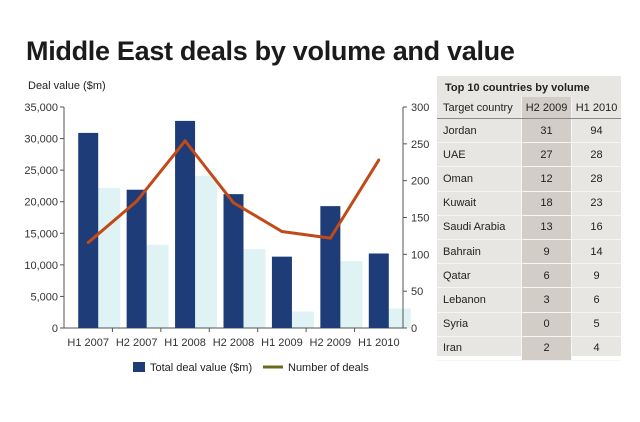 The width and height of the screenshot is (640, 422). Describe the element at coordinates (596, 348) in the screenshot. I see `cell-h1-2010: 4` at that location.